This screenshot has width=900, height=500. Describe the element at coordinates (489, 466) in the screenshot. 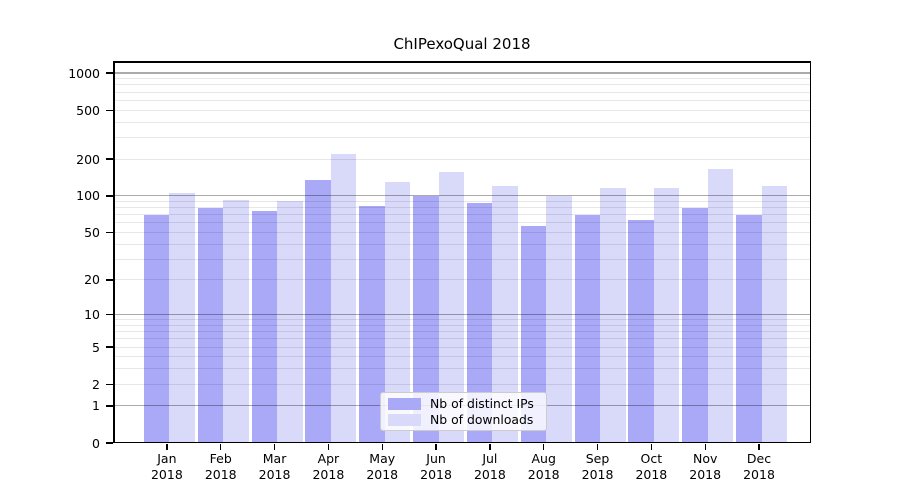

I see `x-tick-label: Jul 2018` at that location.